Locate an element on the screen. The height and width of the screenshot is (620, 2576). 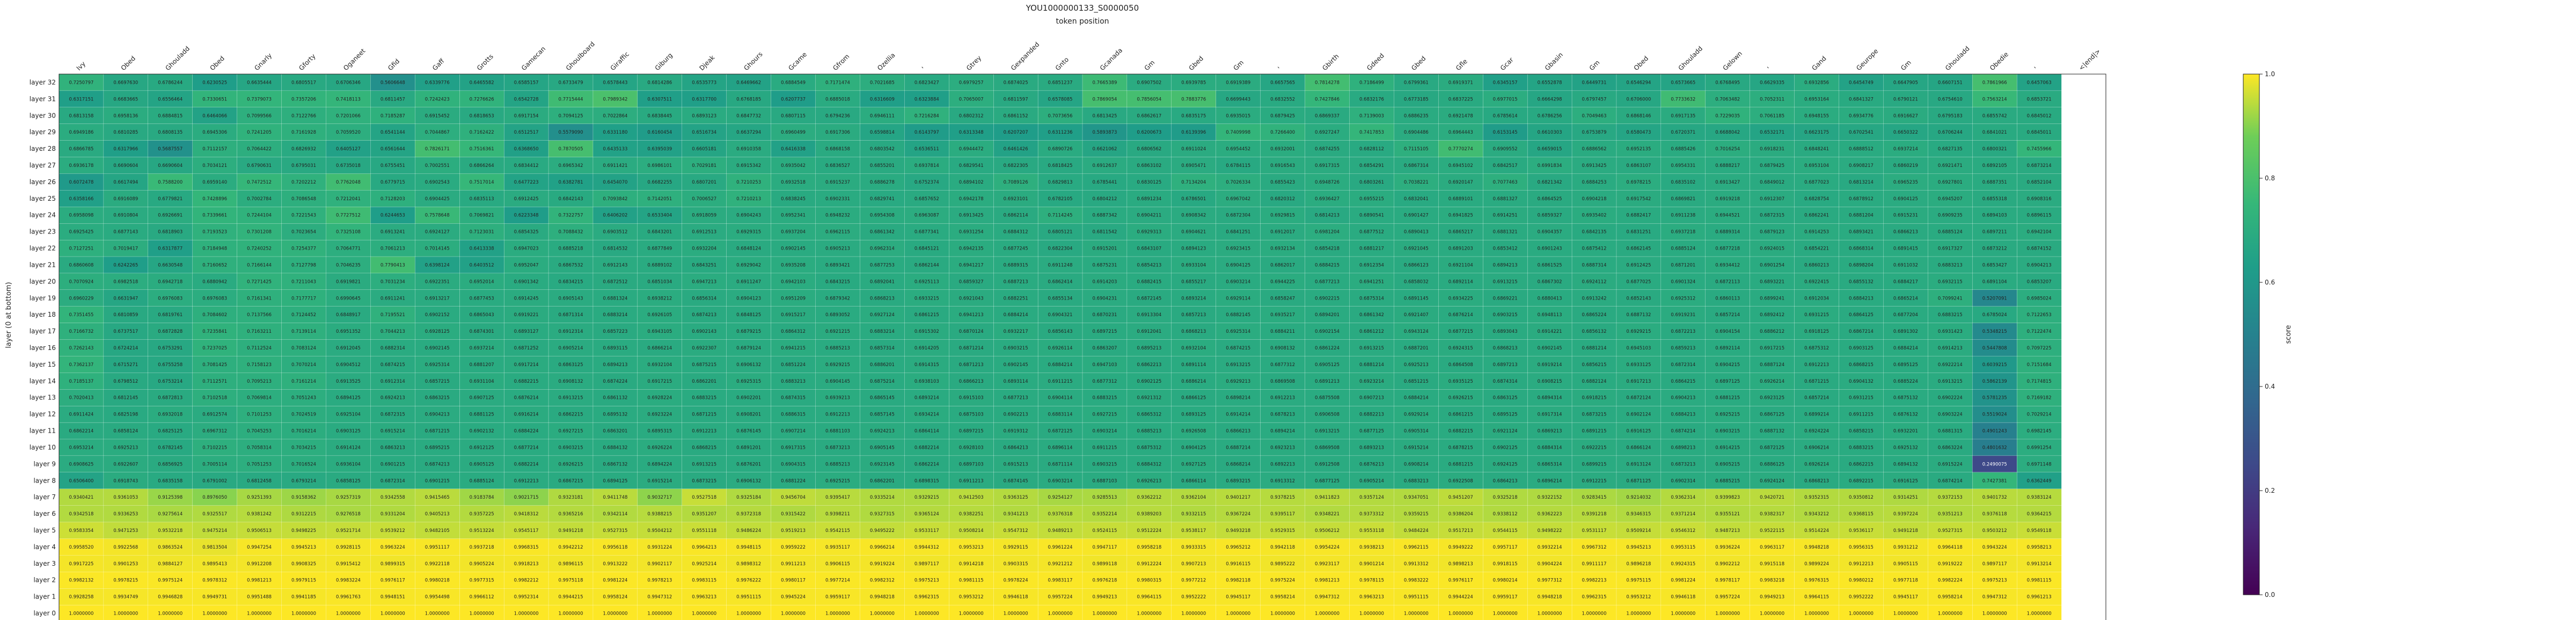
cell-value-label: 0.6829541 is located at coordinates (971, 166).